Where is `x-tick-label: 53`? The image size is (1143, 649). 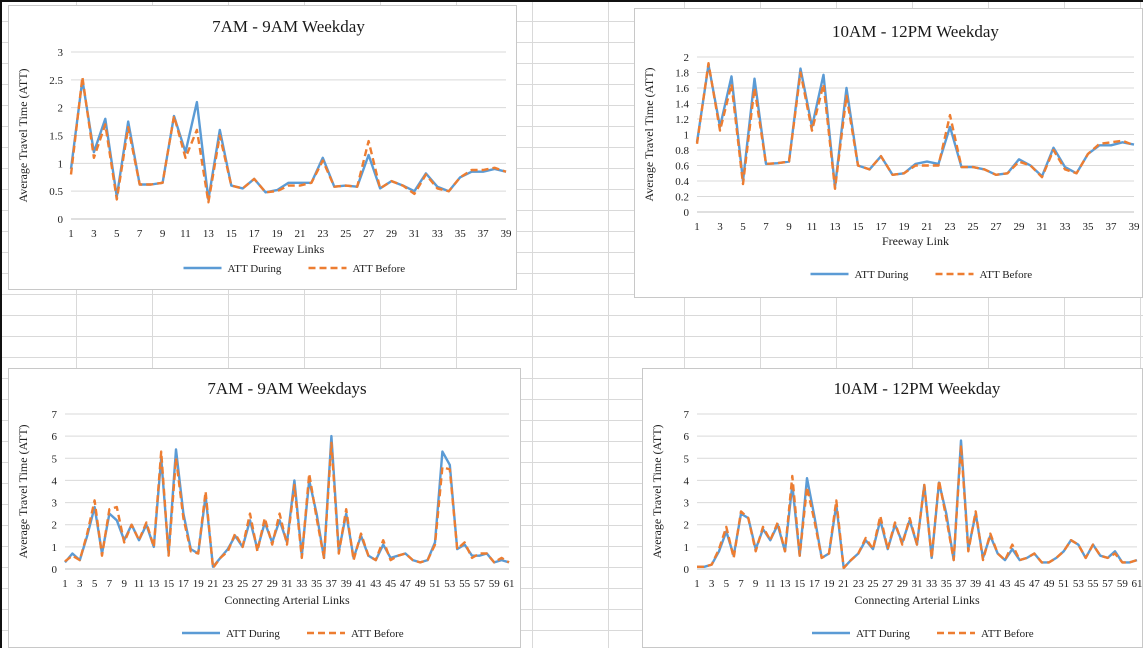
x-tick-label: 53 is located at coordinates (450, 584).